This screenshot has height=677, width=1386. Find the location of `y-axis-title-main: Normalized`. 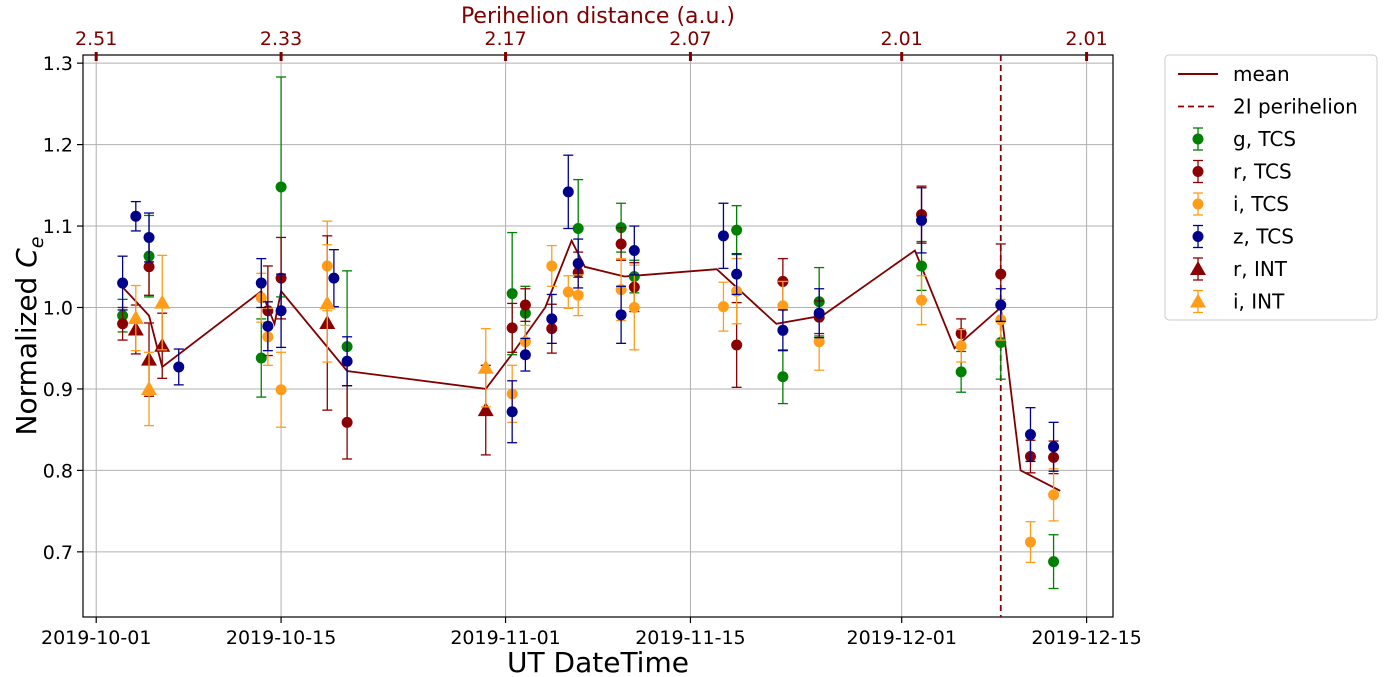

y-axis-title-main: Normalized is located at coordinates (26, 352).